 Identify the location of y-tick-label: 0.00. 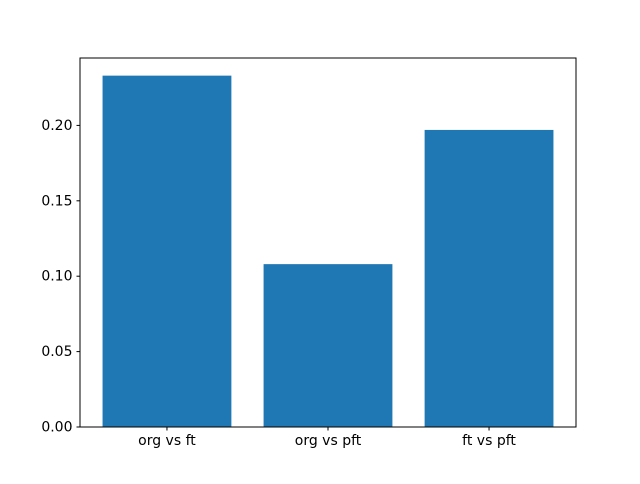
(56, 427).